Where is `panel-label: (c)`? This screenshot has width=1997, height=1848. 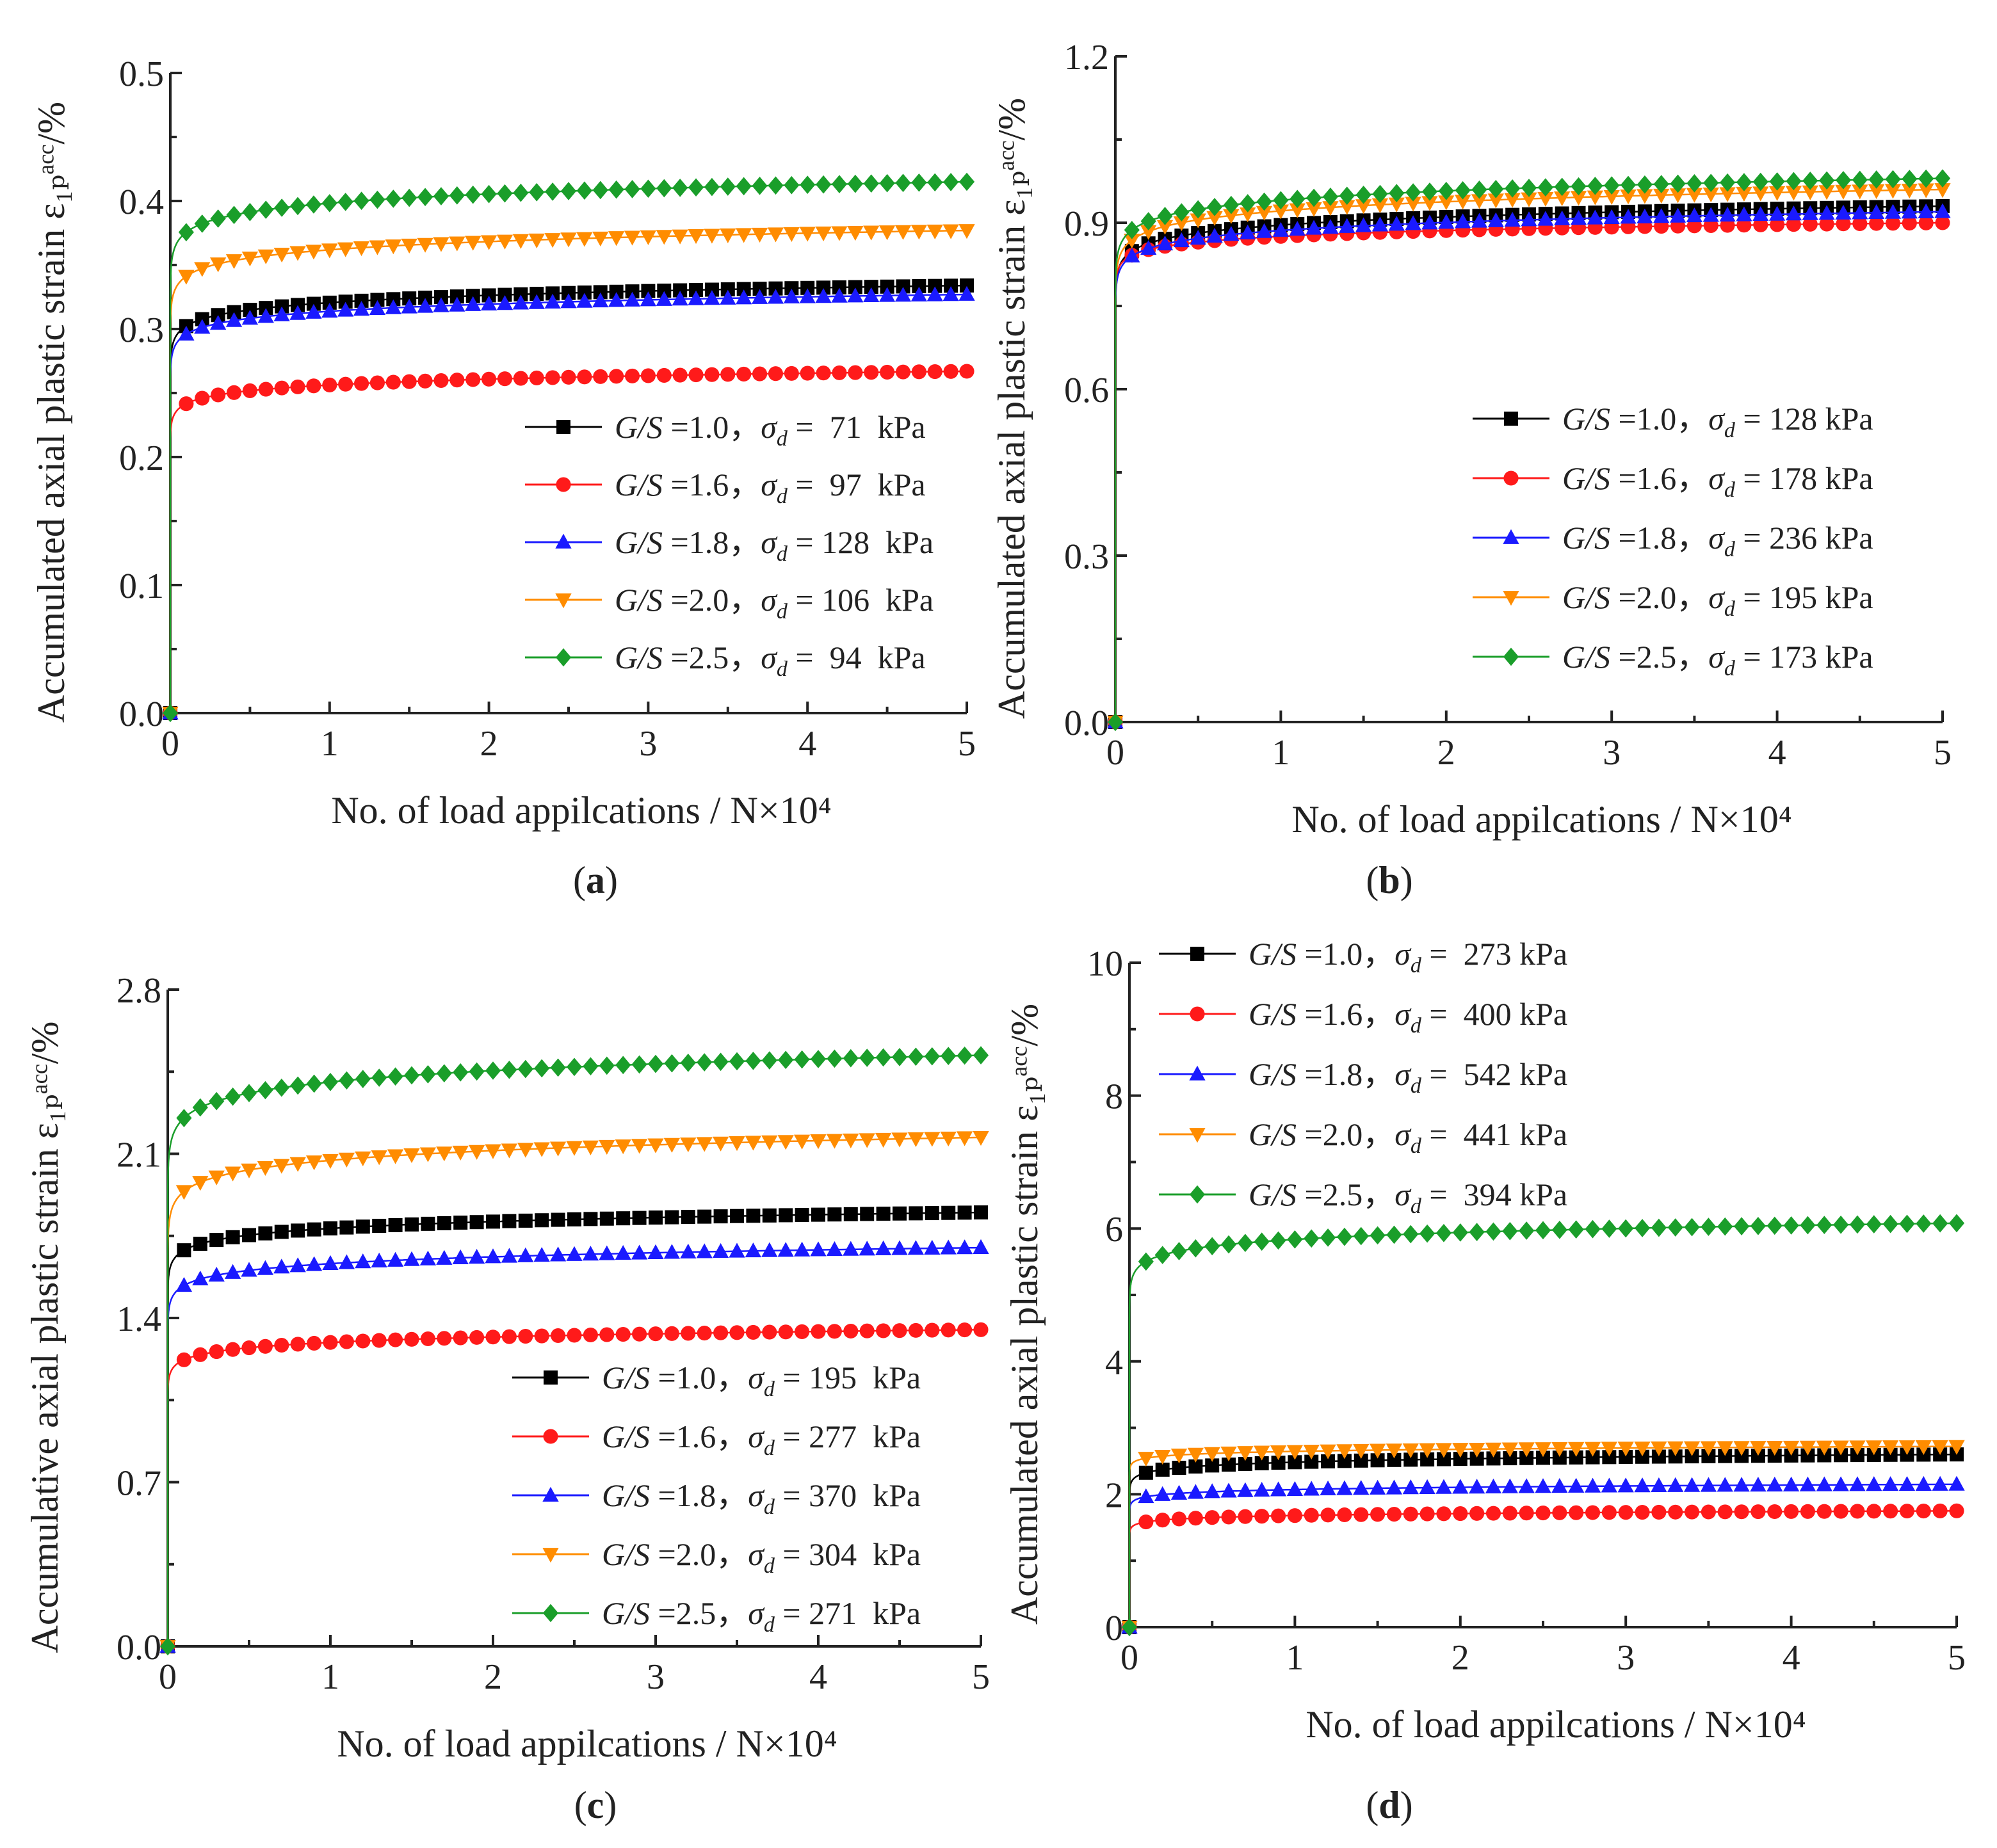 panel-label: (c) is located at coordinates (595, 1805).